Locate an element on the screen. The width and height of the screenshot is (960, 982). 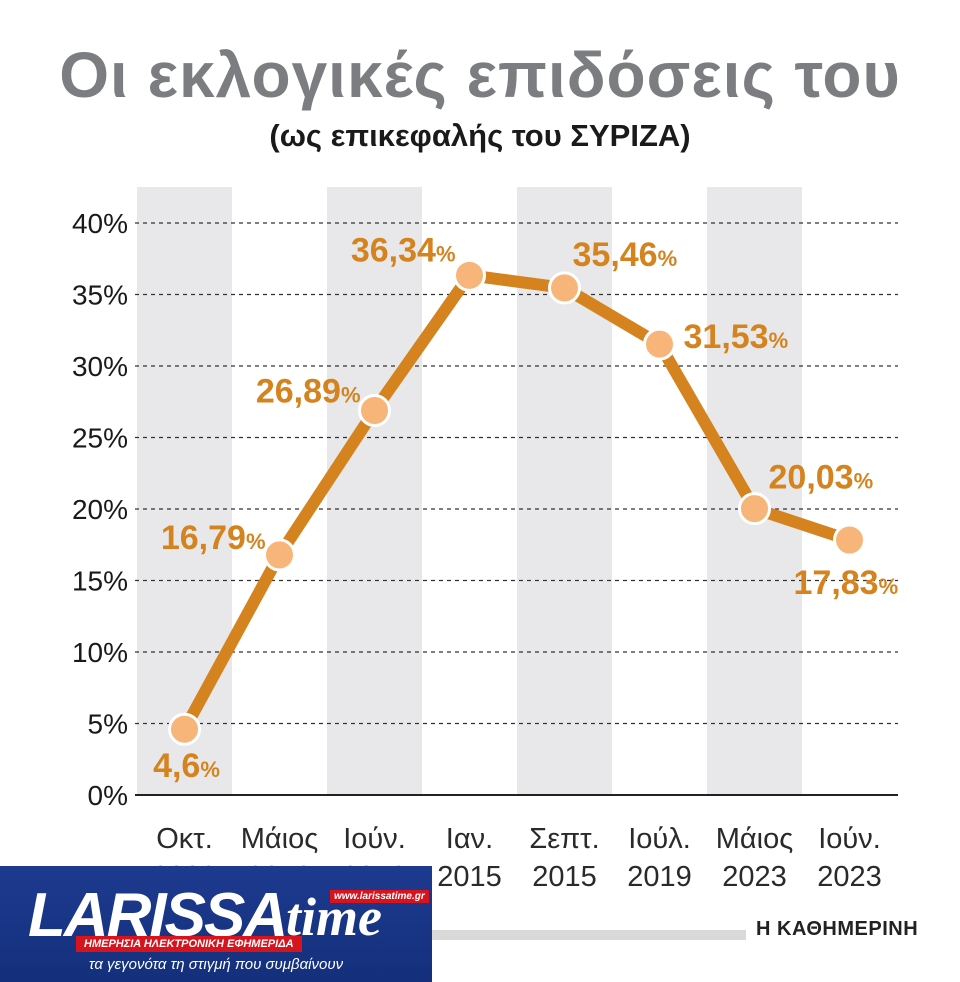
logo-url: www.larissatime.gr is located at coordinates (379, 896).